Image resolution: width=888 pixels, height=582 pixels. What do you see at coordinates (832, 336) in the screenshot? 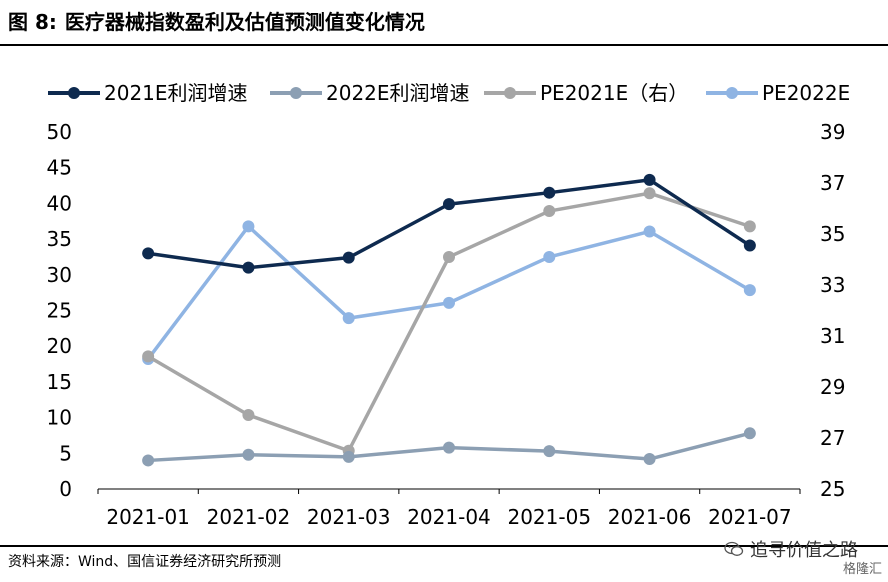
I see `y-right-tick-label: 31` at bounding box center [832, 336].